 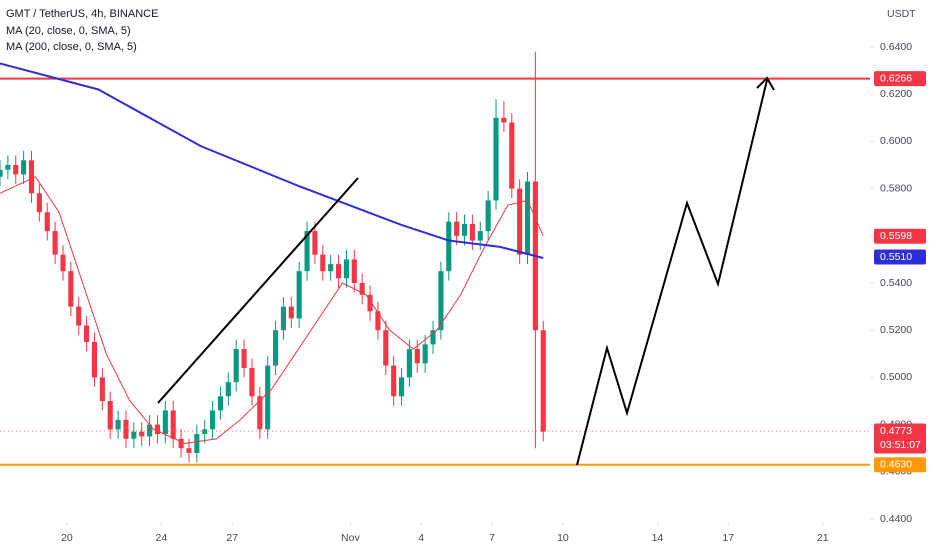 I want to click on countdown: 03:51:07, so click(x=900, y=445).